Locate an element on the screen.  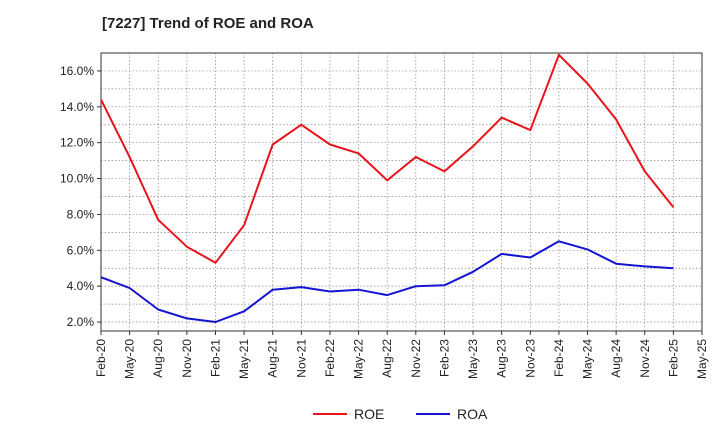
y-tick-label: 2.0% is located at coordinates (81, 322).